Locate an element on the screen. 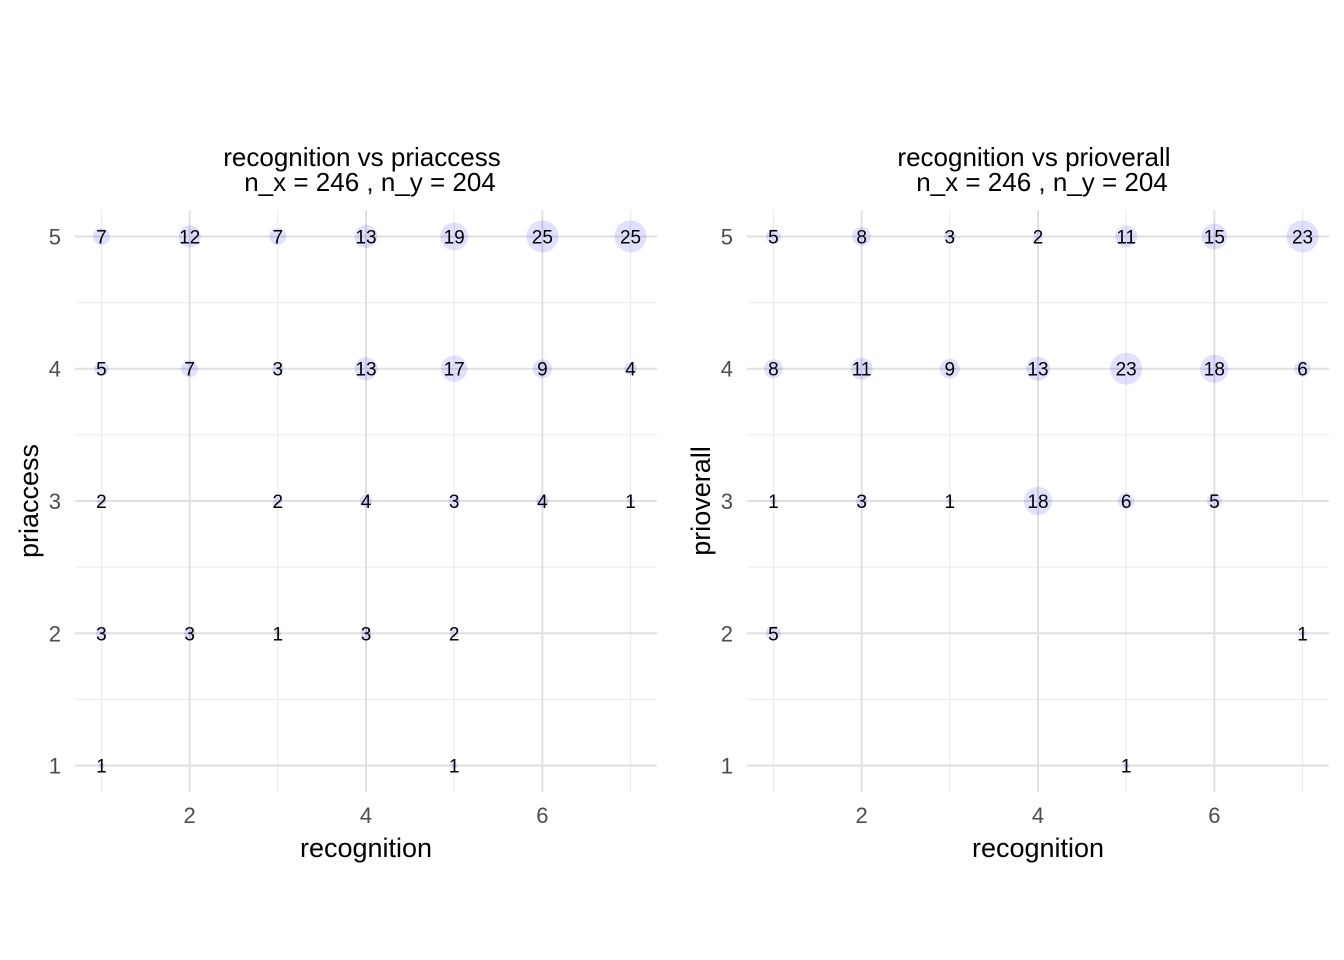  count-label: 11 is located at coordinates (1126, 237).